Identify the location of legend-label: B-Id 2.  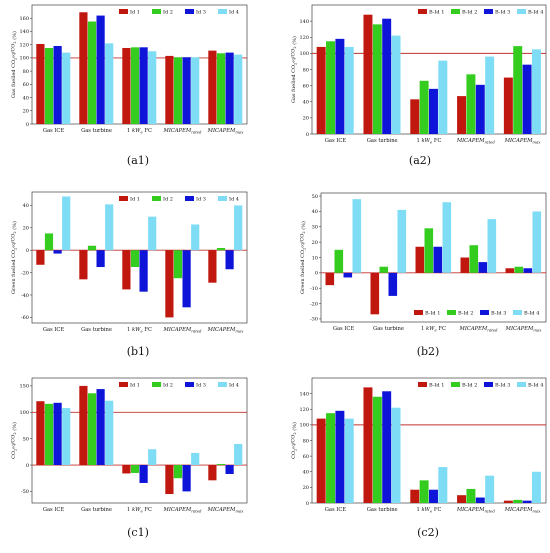
(465, 314).